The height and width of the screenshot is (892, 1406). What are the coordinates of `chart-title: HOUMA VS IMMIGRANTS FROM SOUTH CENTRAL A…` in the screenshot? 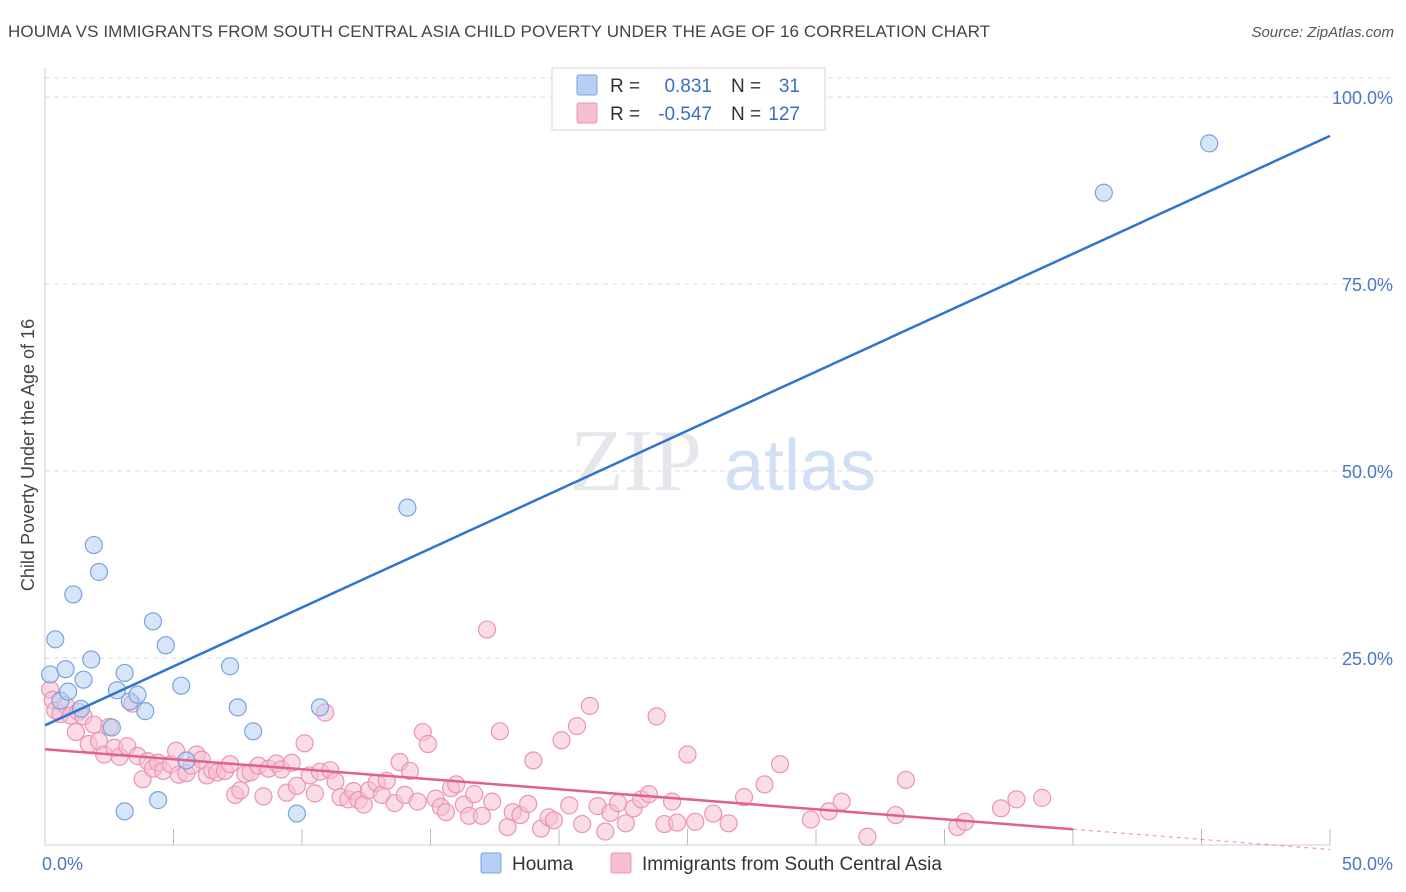 It's located at (499, 31).